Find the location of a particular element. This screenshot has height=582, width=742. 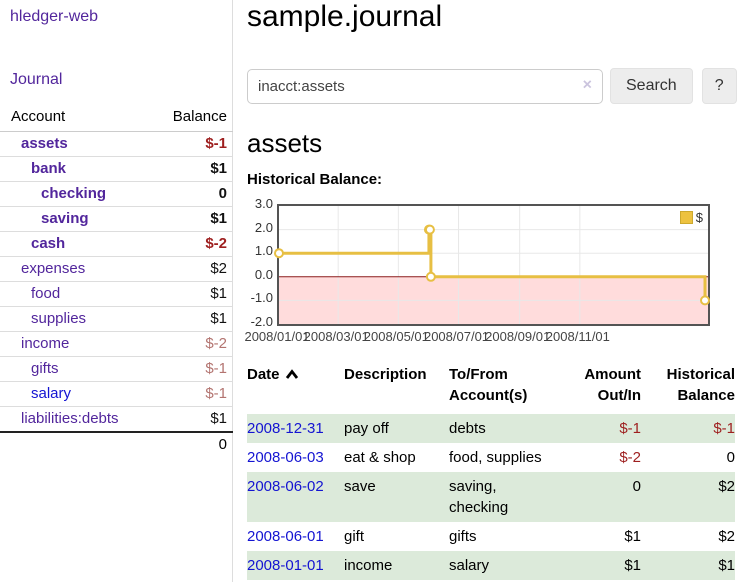

account-link: salary is located at coordinates (51, 393).